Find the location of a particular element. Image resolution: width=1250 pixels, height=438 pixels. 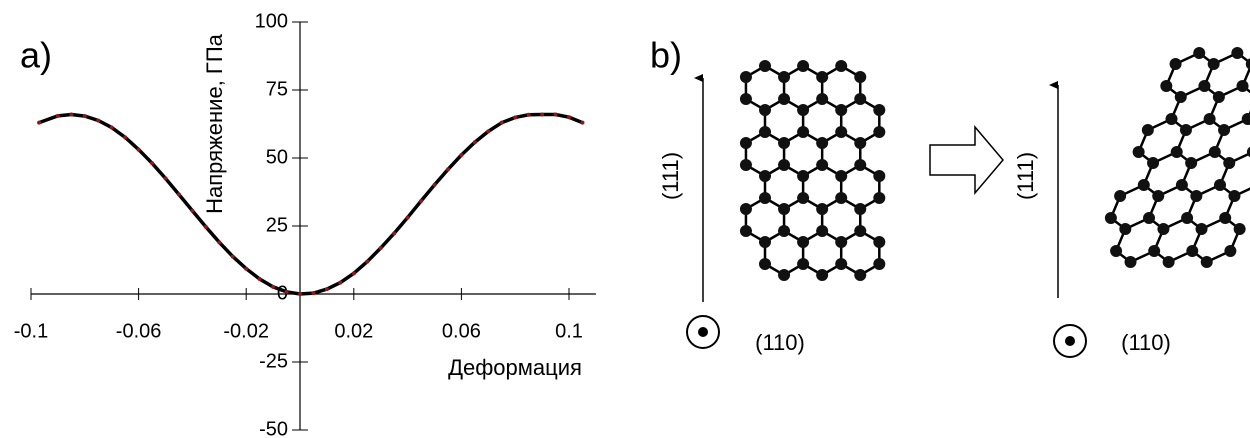

x-axis-title: Деформация is located at coordinates (515, 367).